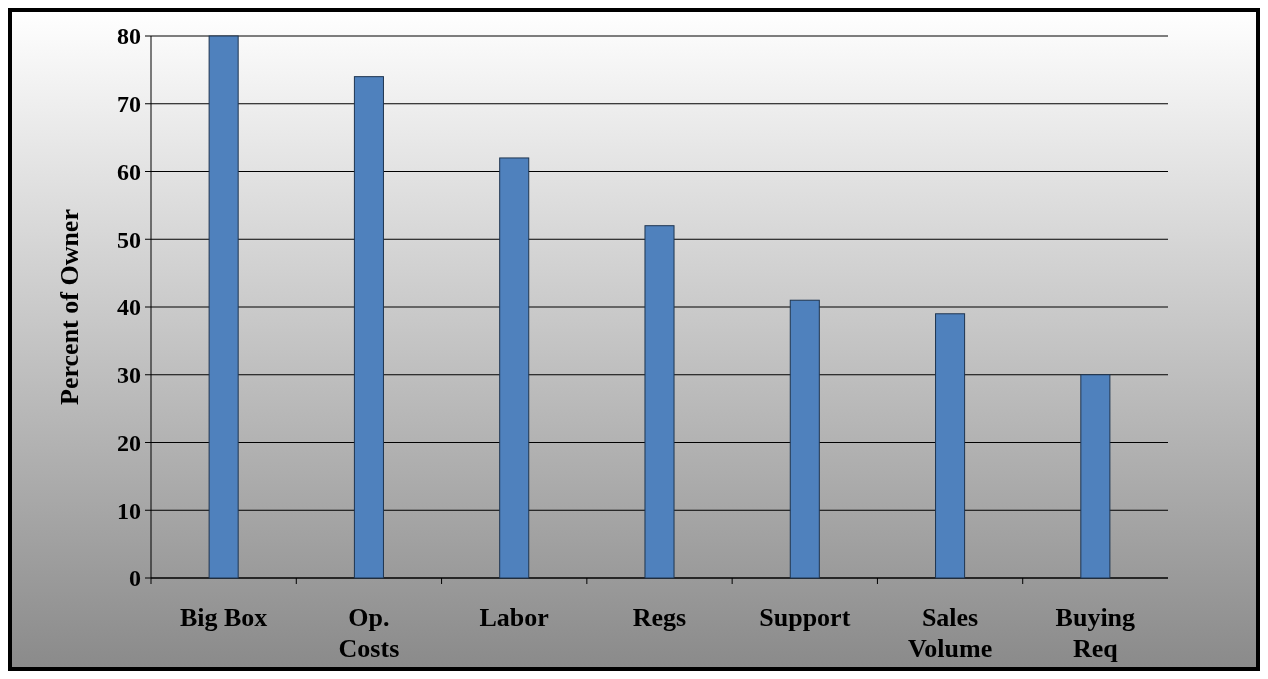 The height and width of the screenshot is (679, 1268). Describe the element at coordinates (129, 375) in the screenshot. I see `y-tick-label: 30` at that location.